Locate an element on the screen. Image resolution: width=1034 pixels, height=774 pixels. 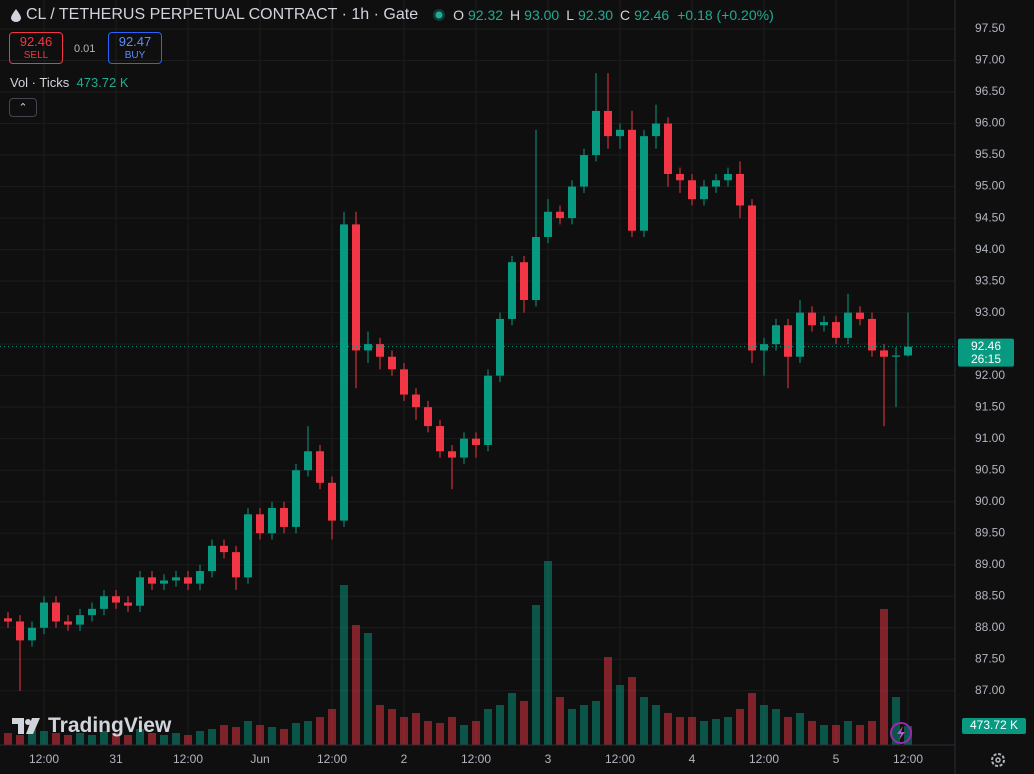
collapse-button: ⌃ is located at coordinates (23, 107).